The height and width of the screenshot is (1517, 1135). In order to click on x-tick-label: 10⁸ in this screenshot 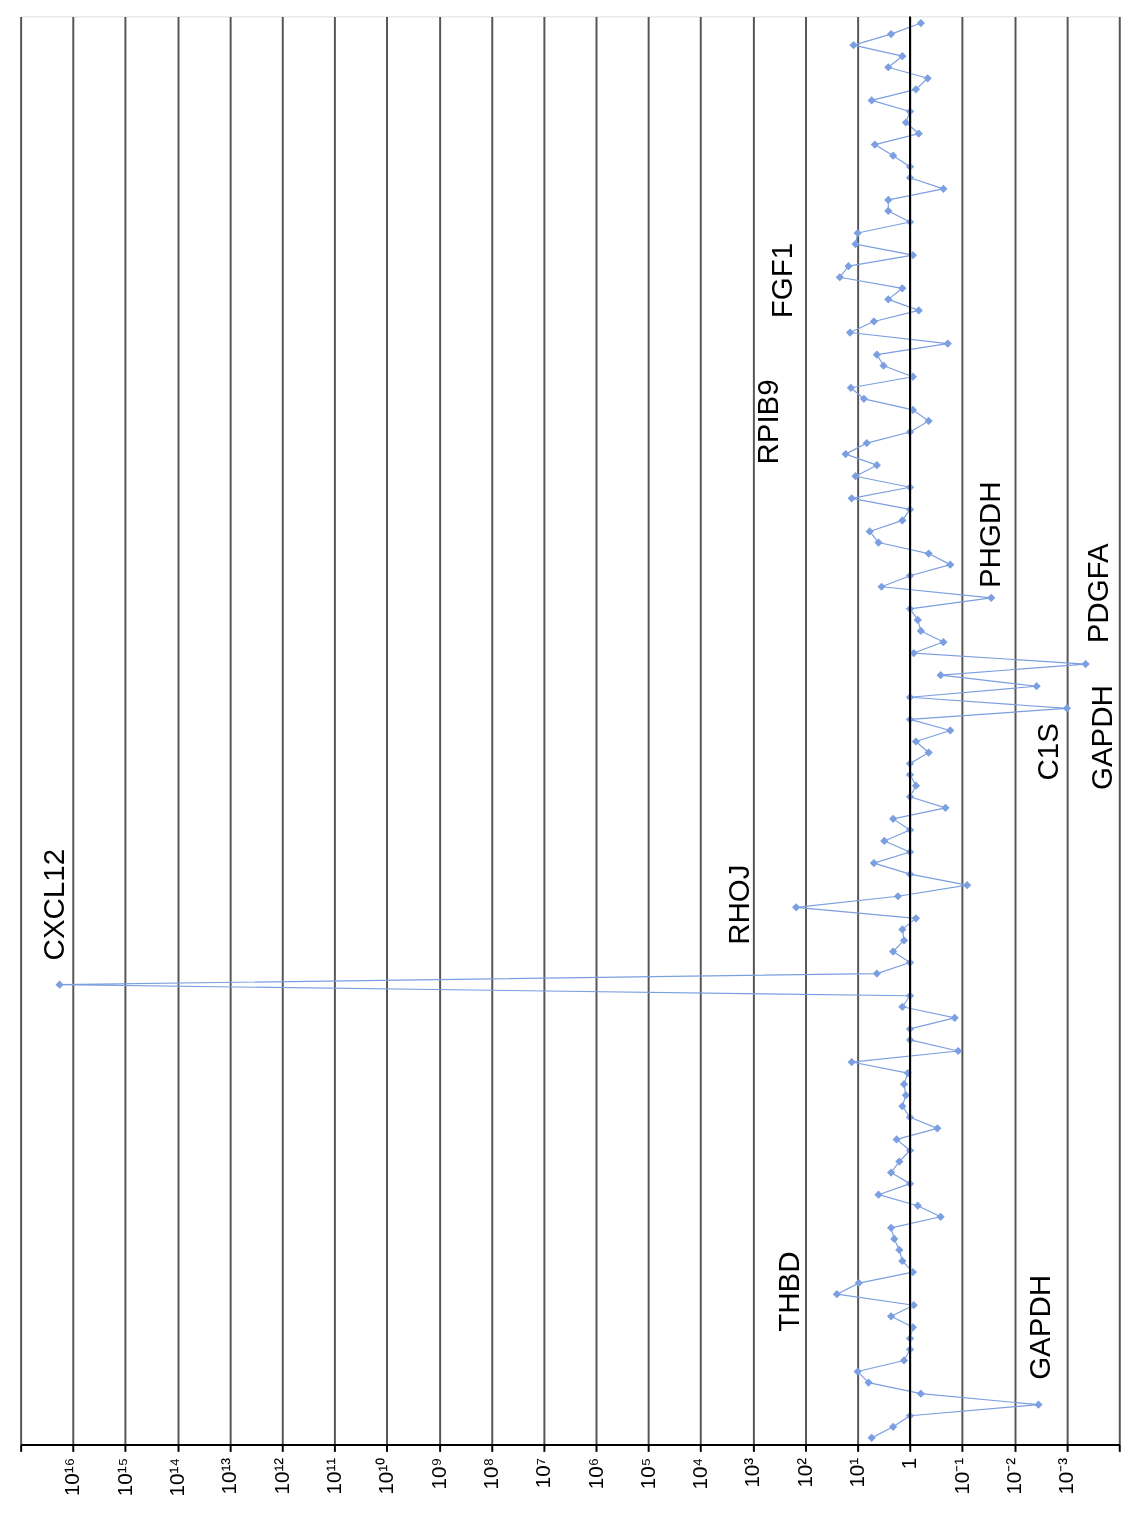, I will do `click(490, 1473)`.